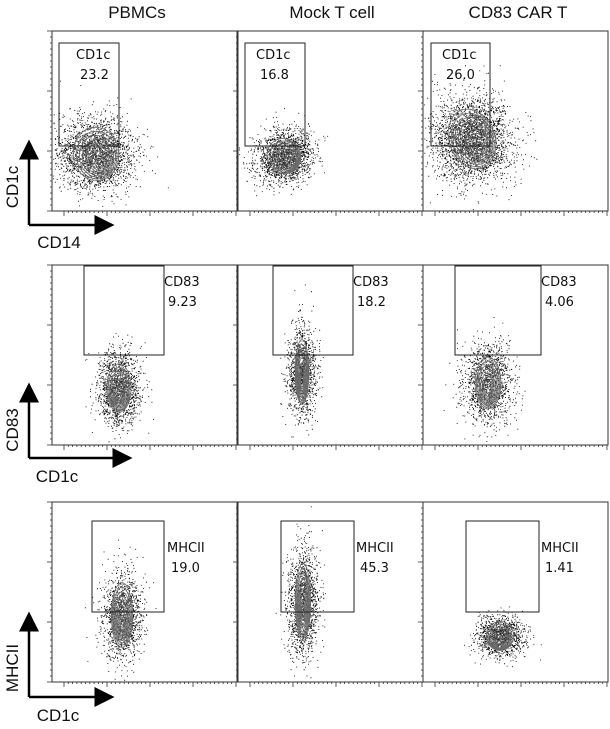 The width and height of the screenshot is (610, 729). I want to click on gate-percentage: 4.06, so click(559, 302).